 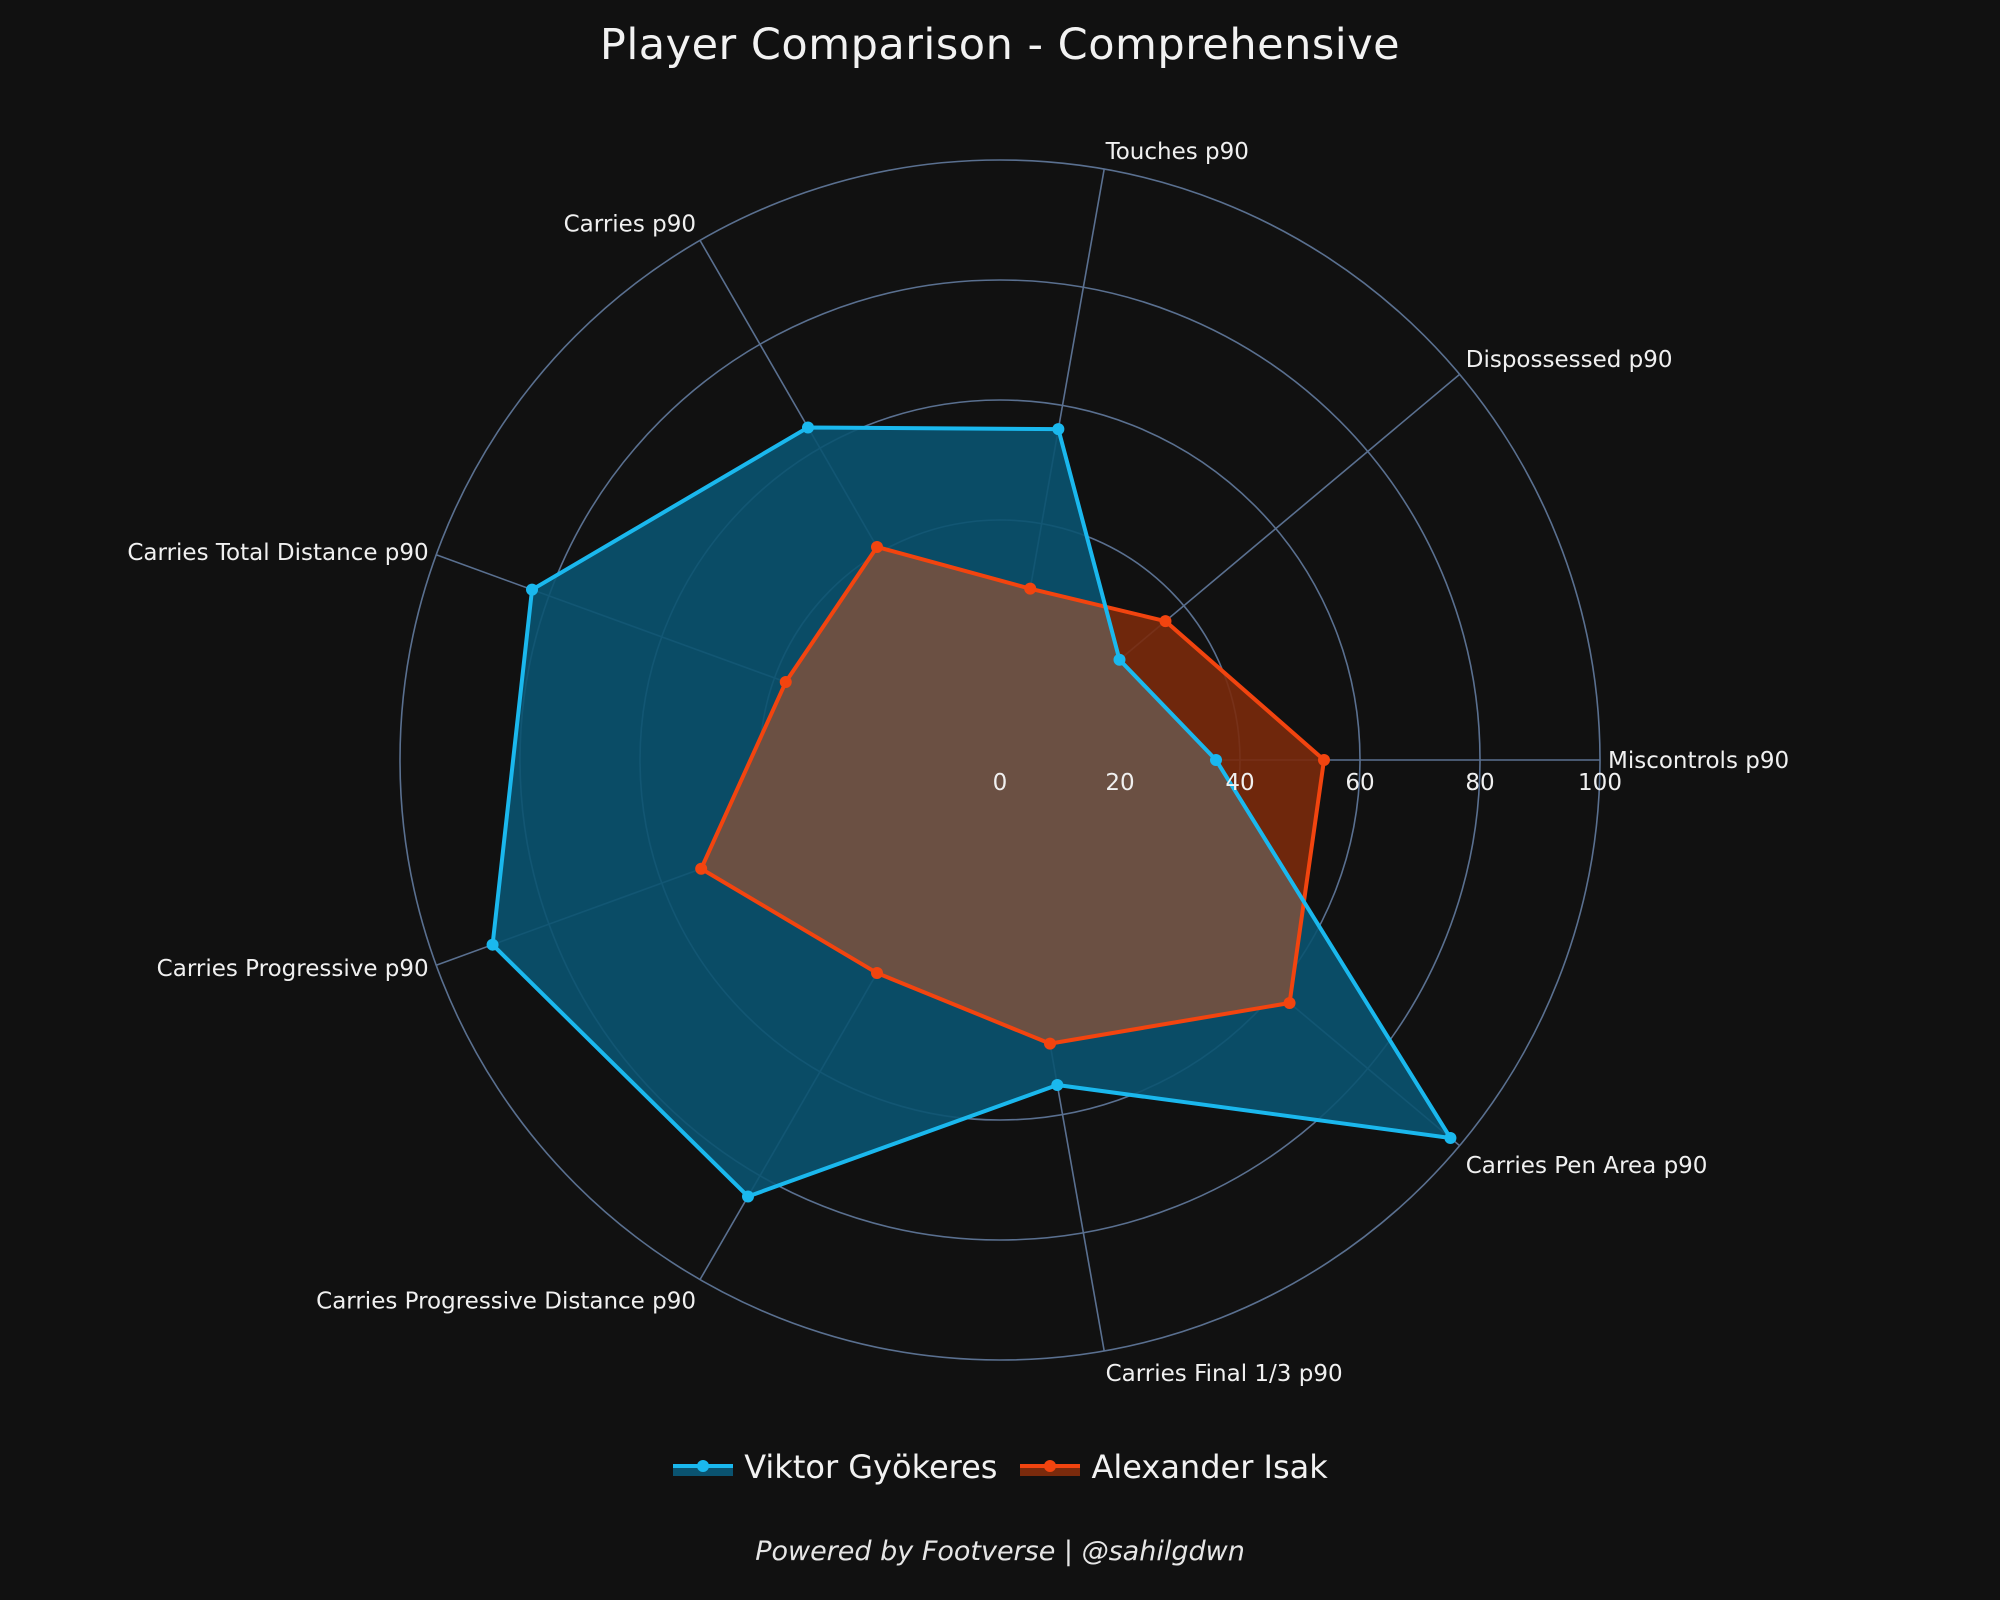 I want to click on axis-label-3: Carries p90, so click(x=630, y=224).